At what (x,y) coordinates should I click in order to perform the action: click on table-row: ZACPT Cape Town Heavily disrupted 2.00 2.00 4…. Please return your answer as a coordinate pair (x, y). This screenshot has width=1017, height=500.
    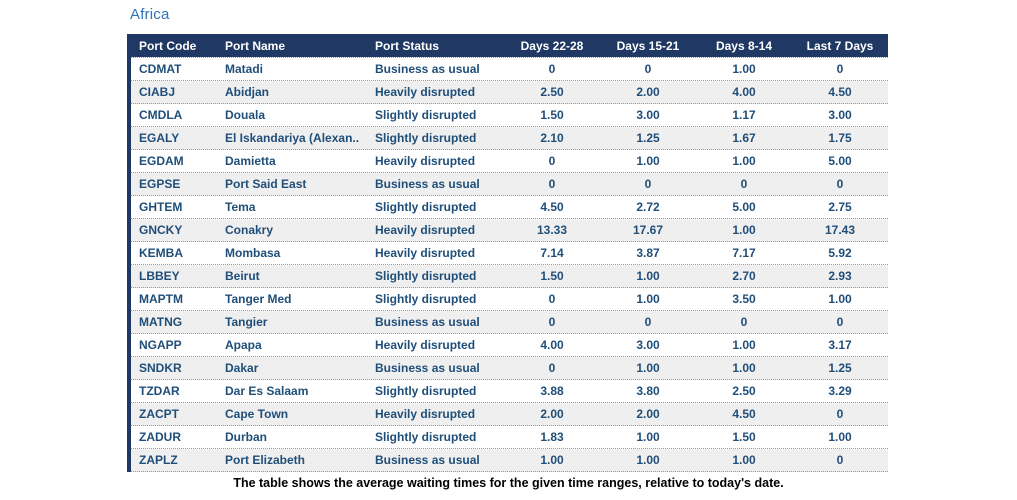
    Looking at the image, I should click on (509, 414).